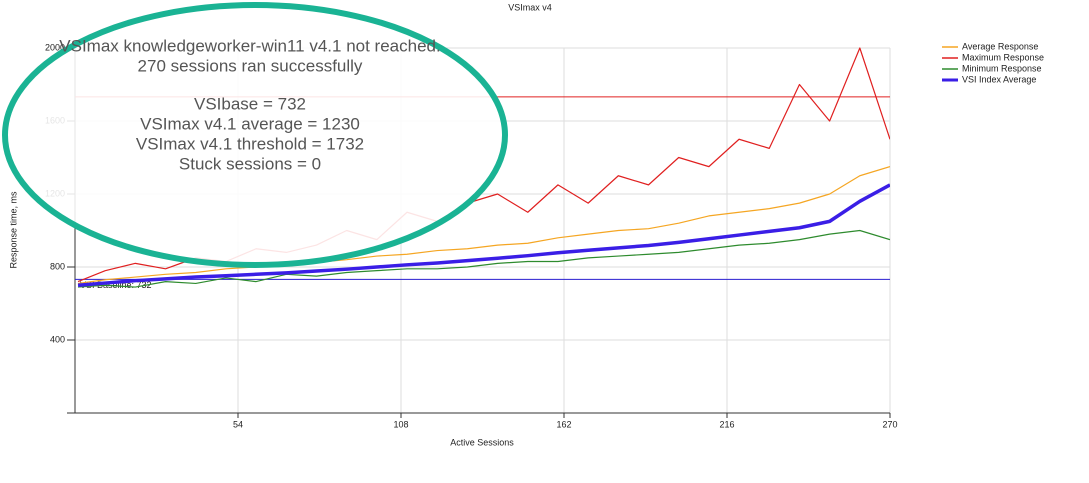 The height and width of the screenshot is (483, 1089). Describe the element at coordinates (250, 163) in the screenshot. I see `callout-text: Stuck sessions = 0` at that location.